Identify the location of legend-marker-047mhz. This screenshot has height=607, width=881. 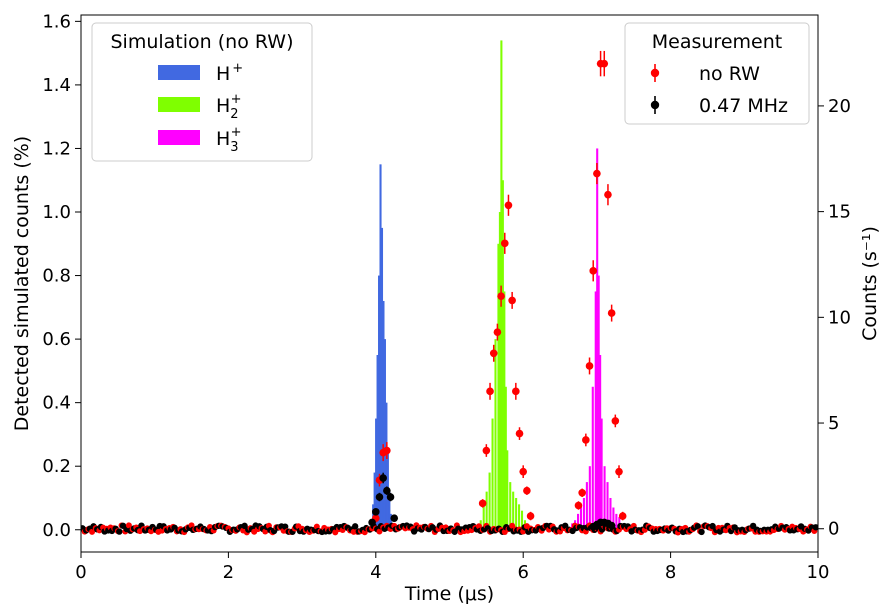
(655, 105).